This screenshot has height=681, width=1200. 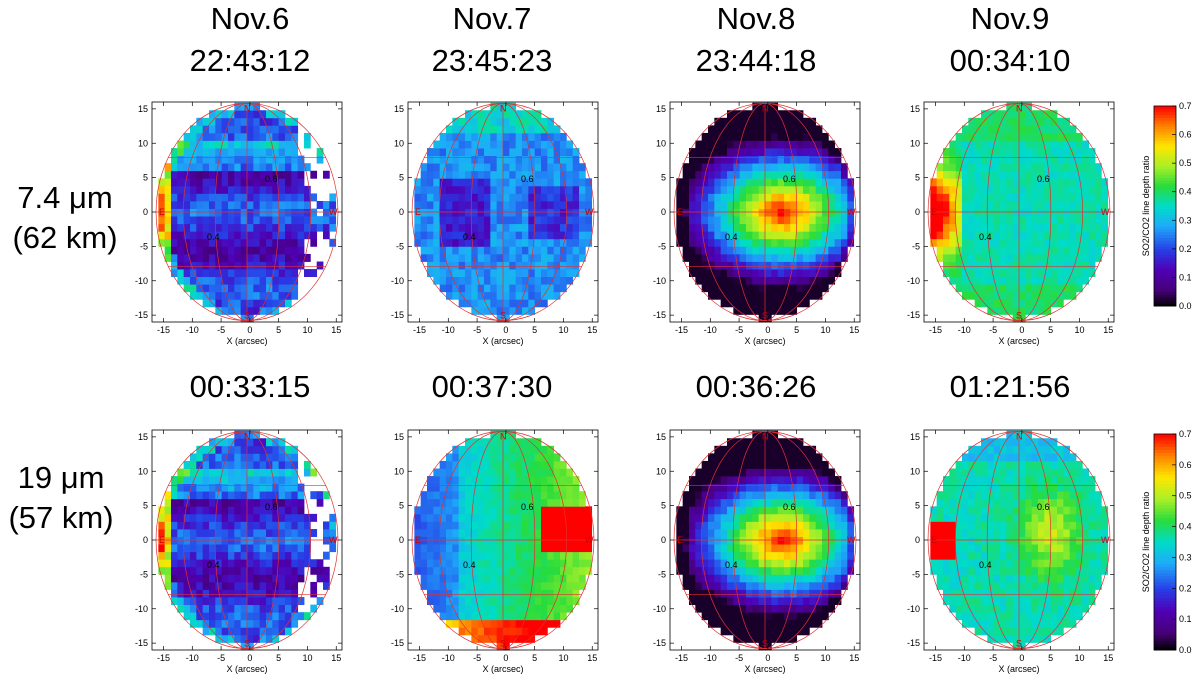 What do you see at coordinates (397, 315) in the screenshot?
I see `y-tick-label: -15` at bounding box center [397, 315].